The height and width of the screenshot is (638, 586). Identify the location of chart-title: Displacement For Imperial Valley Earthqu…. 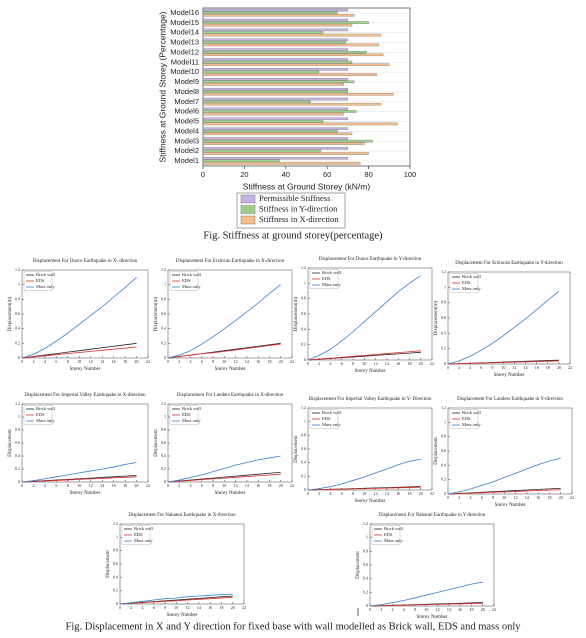
(370, 399).